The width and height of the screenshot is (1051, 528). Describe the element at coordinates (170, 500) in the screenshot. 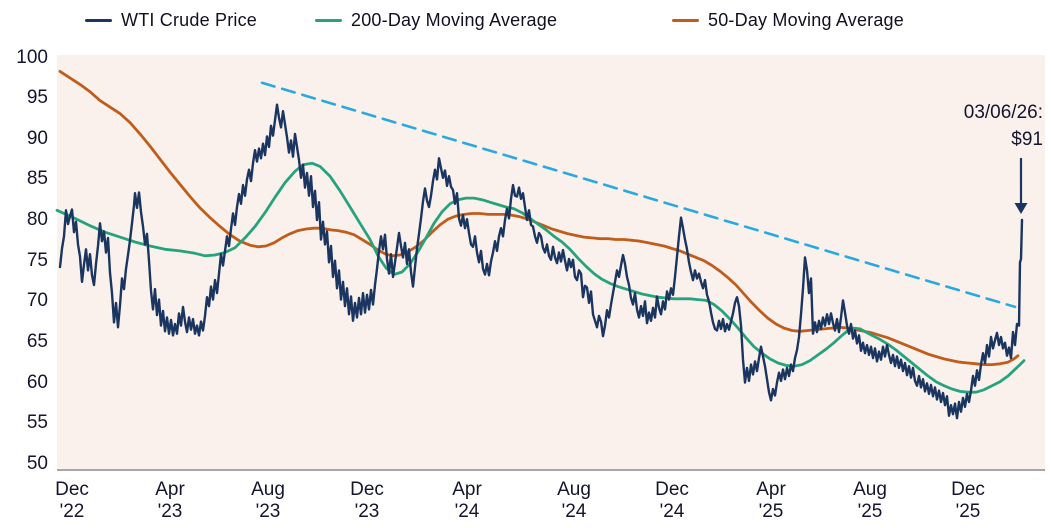

I see `x-tick-label: Apr '23` at that location.